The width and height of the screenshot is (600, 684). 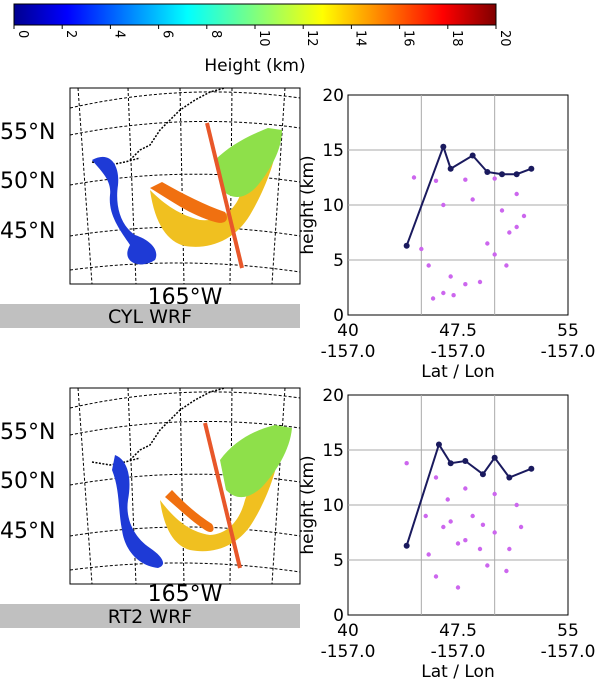 I want to click on colorbar-ticks: 0 2 4 6 8 10 12 14 16 18 20, so click(x=262, y=36).